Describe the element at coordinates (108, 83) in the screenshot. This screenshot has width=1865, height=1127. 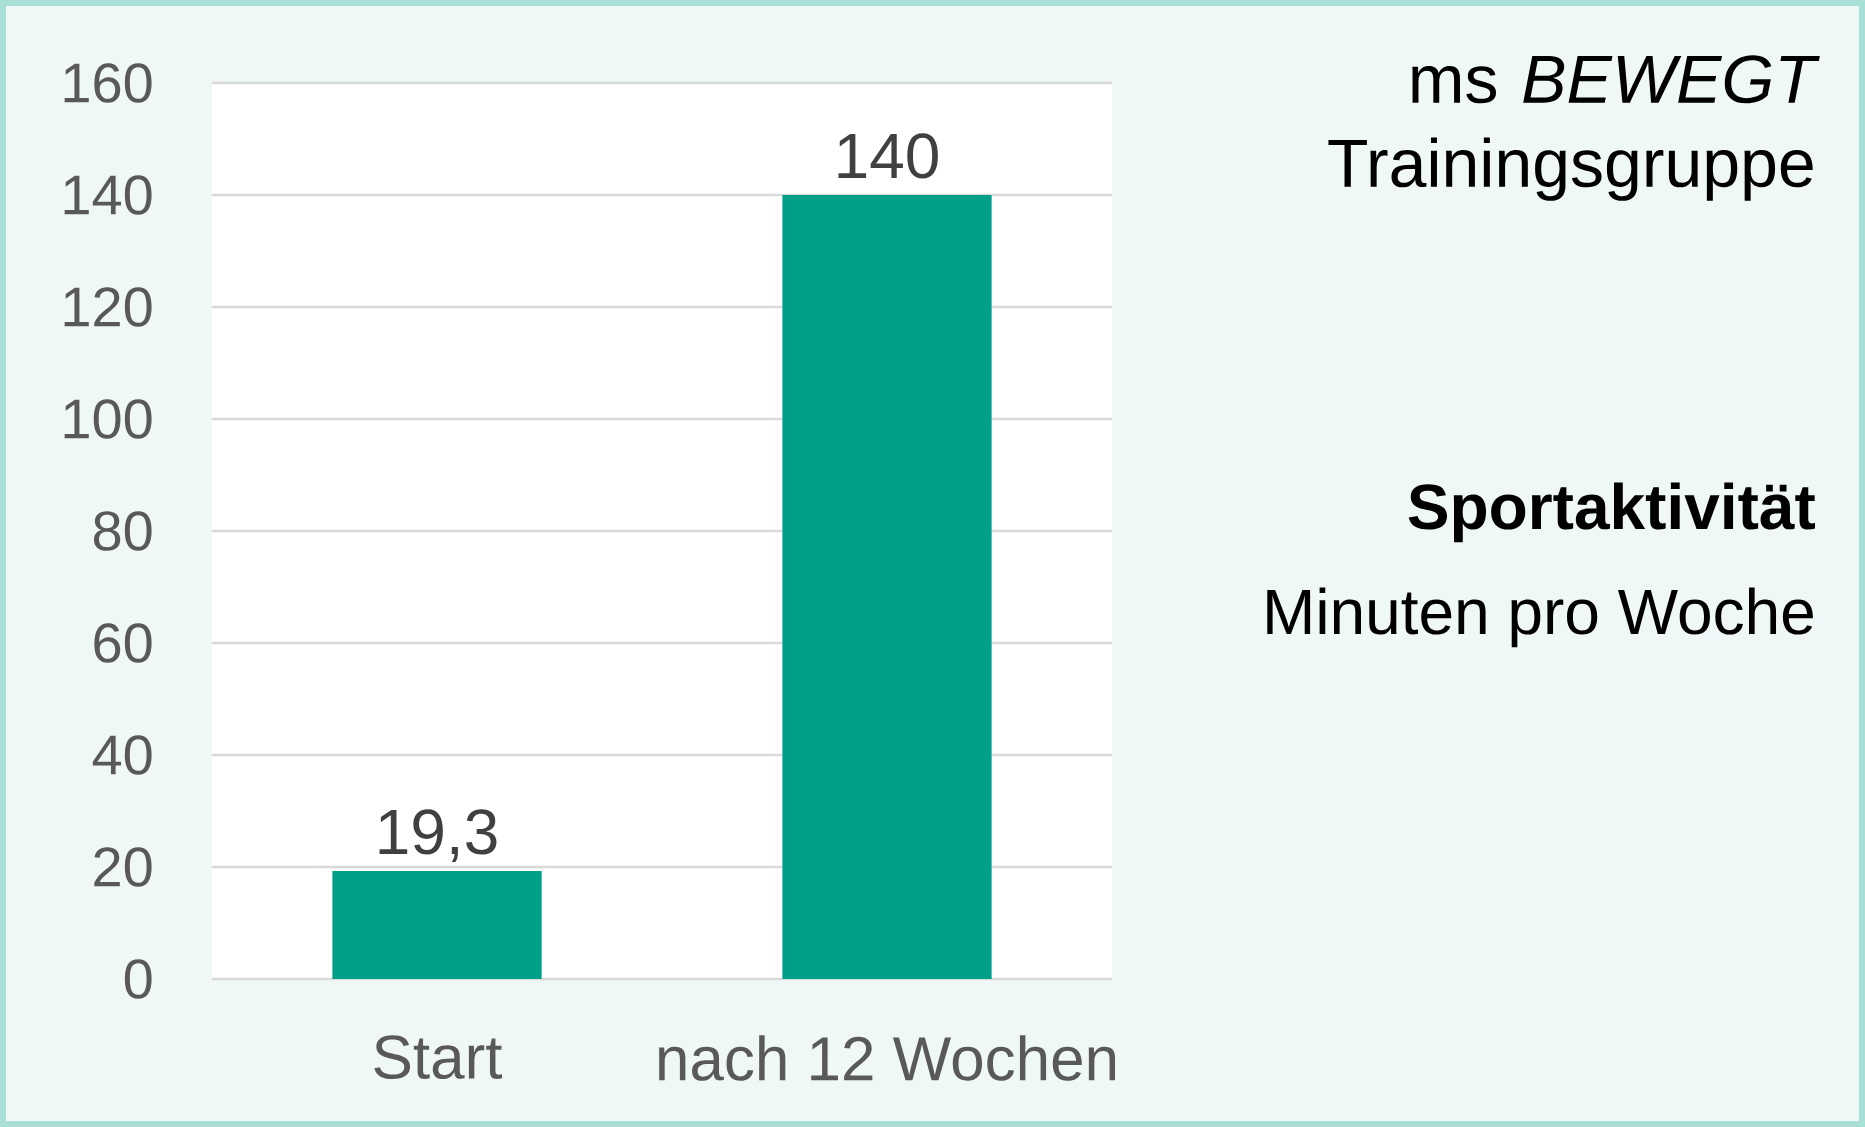
I see `y-tick-label: 160` at that location.